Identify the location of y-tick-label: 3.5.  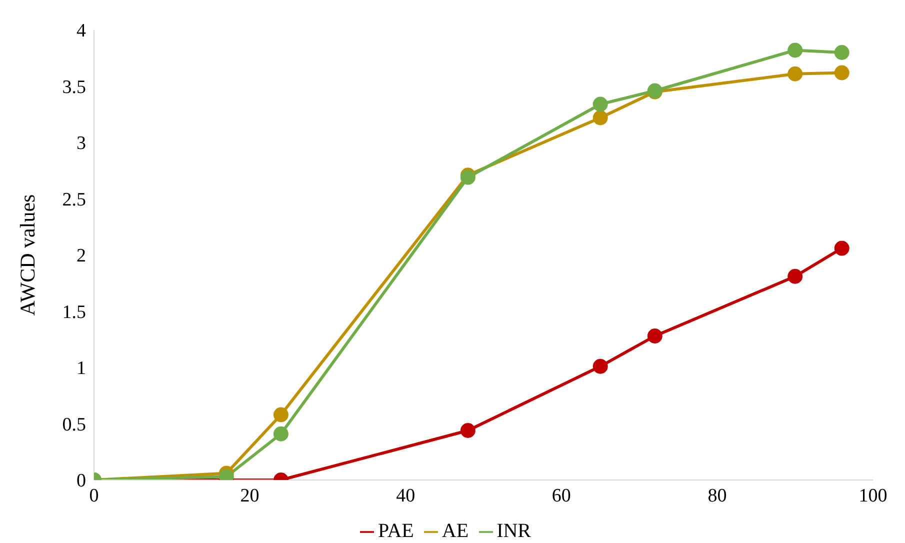
(74, 87).